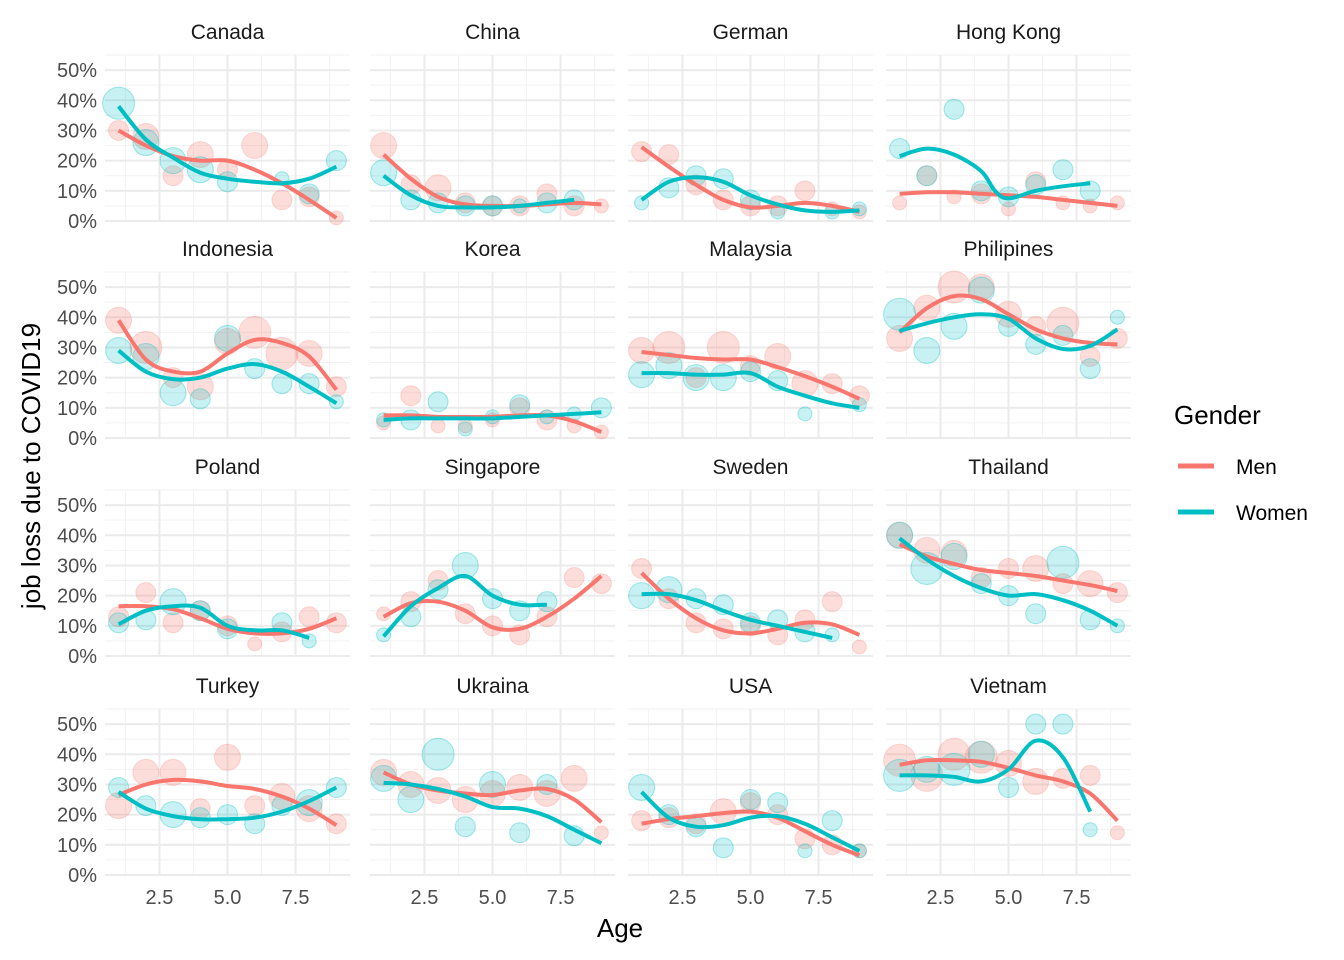  Describe the element at coordinates (492, 686) in the screenshot. I see `facet-label: Ukraina` at that location.